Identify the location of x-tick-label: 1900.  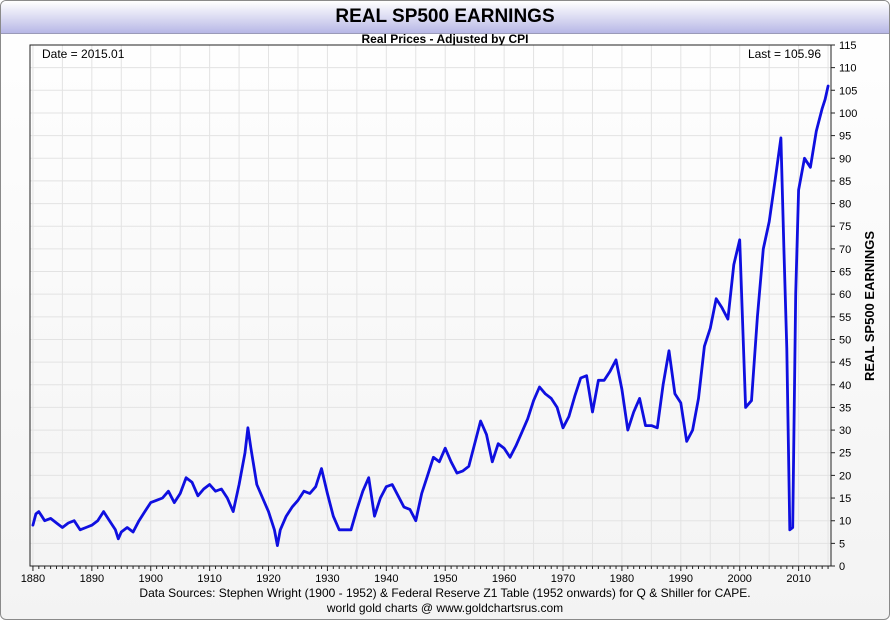
(150, 579).